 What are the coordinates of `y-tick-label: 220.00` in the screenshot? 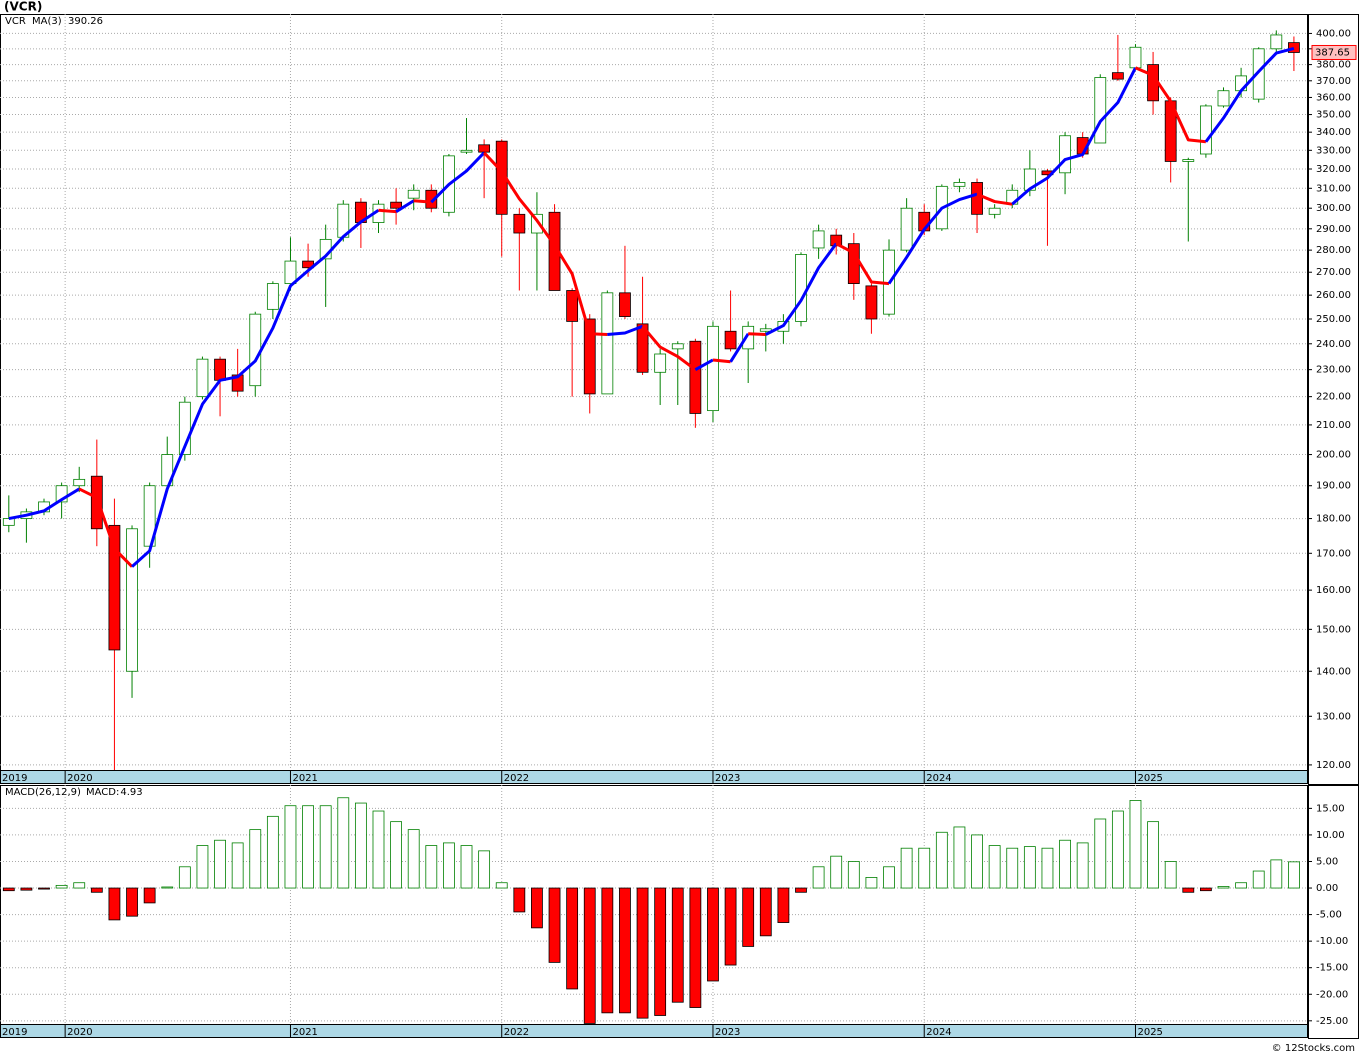 It's located at (1333, 397).